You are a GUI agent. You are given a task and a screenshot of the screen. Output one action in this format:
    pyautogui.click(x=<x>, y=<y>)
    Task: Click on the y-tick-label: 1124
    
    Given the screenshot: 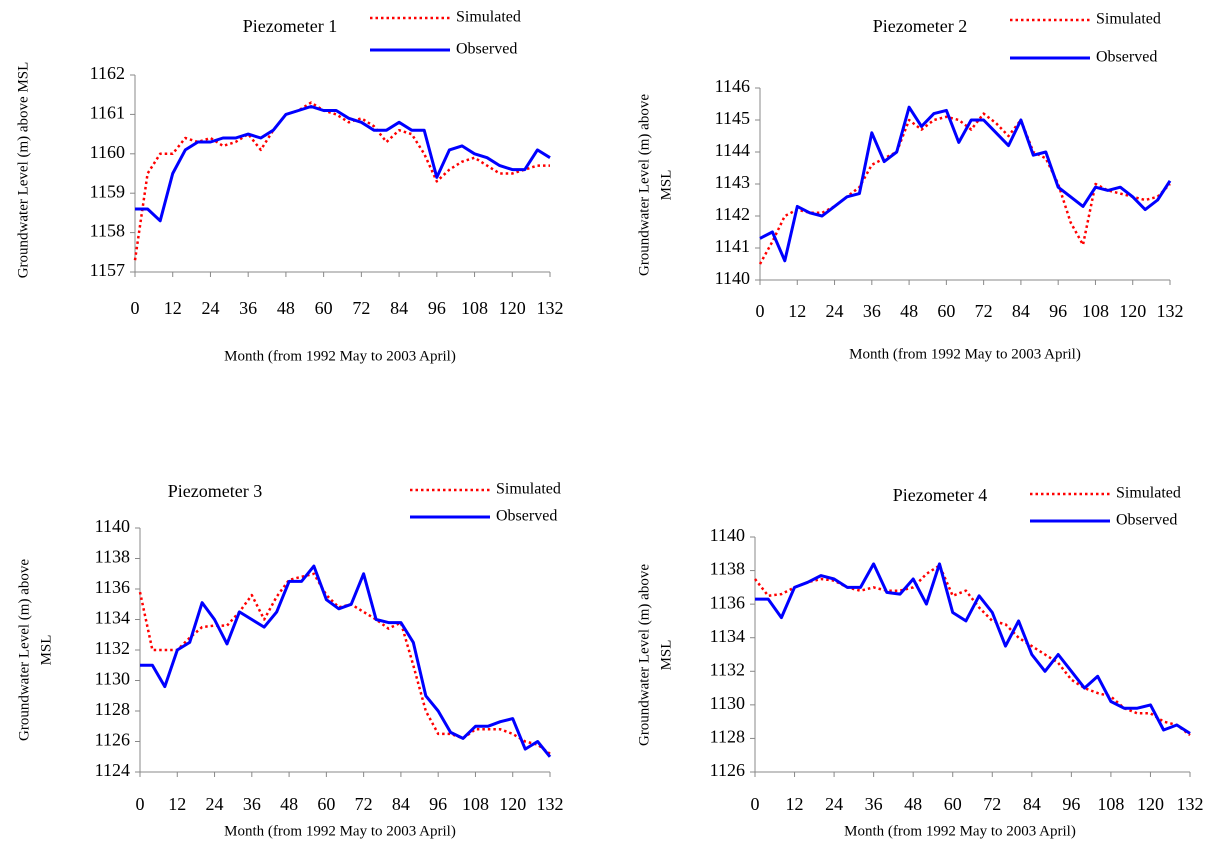 What is the action you would take?
    pyautogui.click(x=112, y=770)
    